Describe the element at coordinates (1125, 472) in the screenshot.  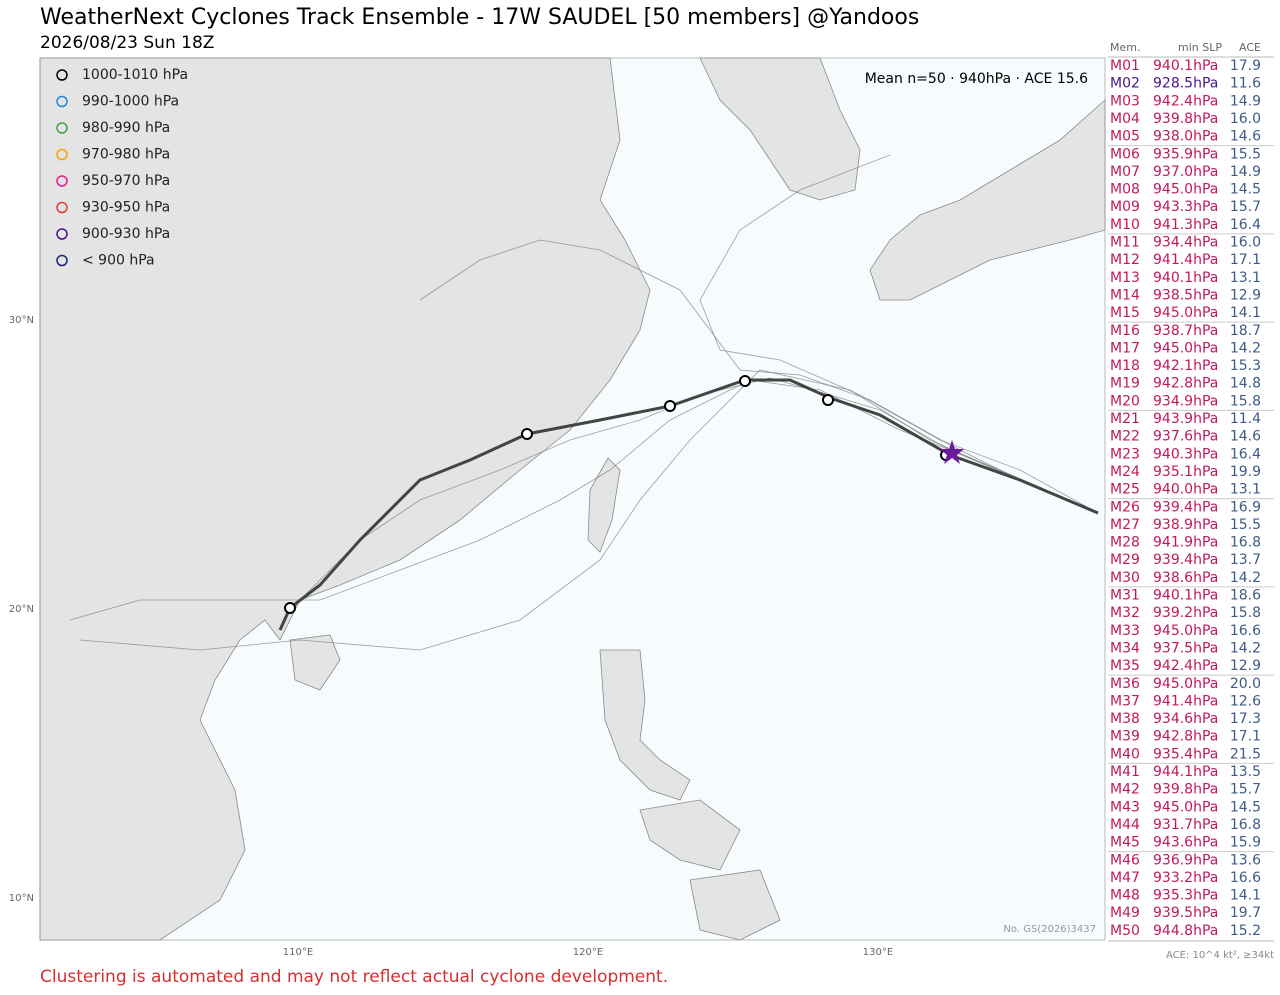
I see `member-id: M24` at that location.